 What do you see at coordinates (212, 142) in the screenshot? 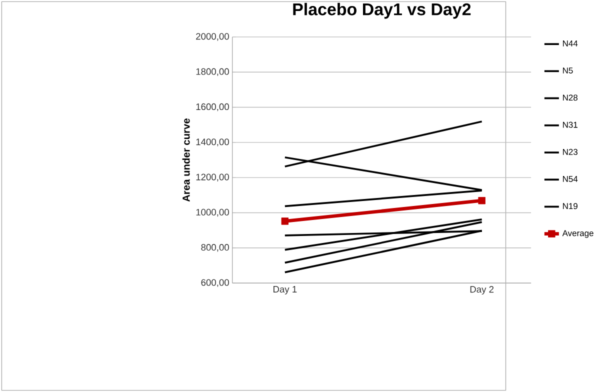
I see `y-tick-label: 1400,00` at bounding box center [212, 142].